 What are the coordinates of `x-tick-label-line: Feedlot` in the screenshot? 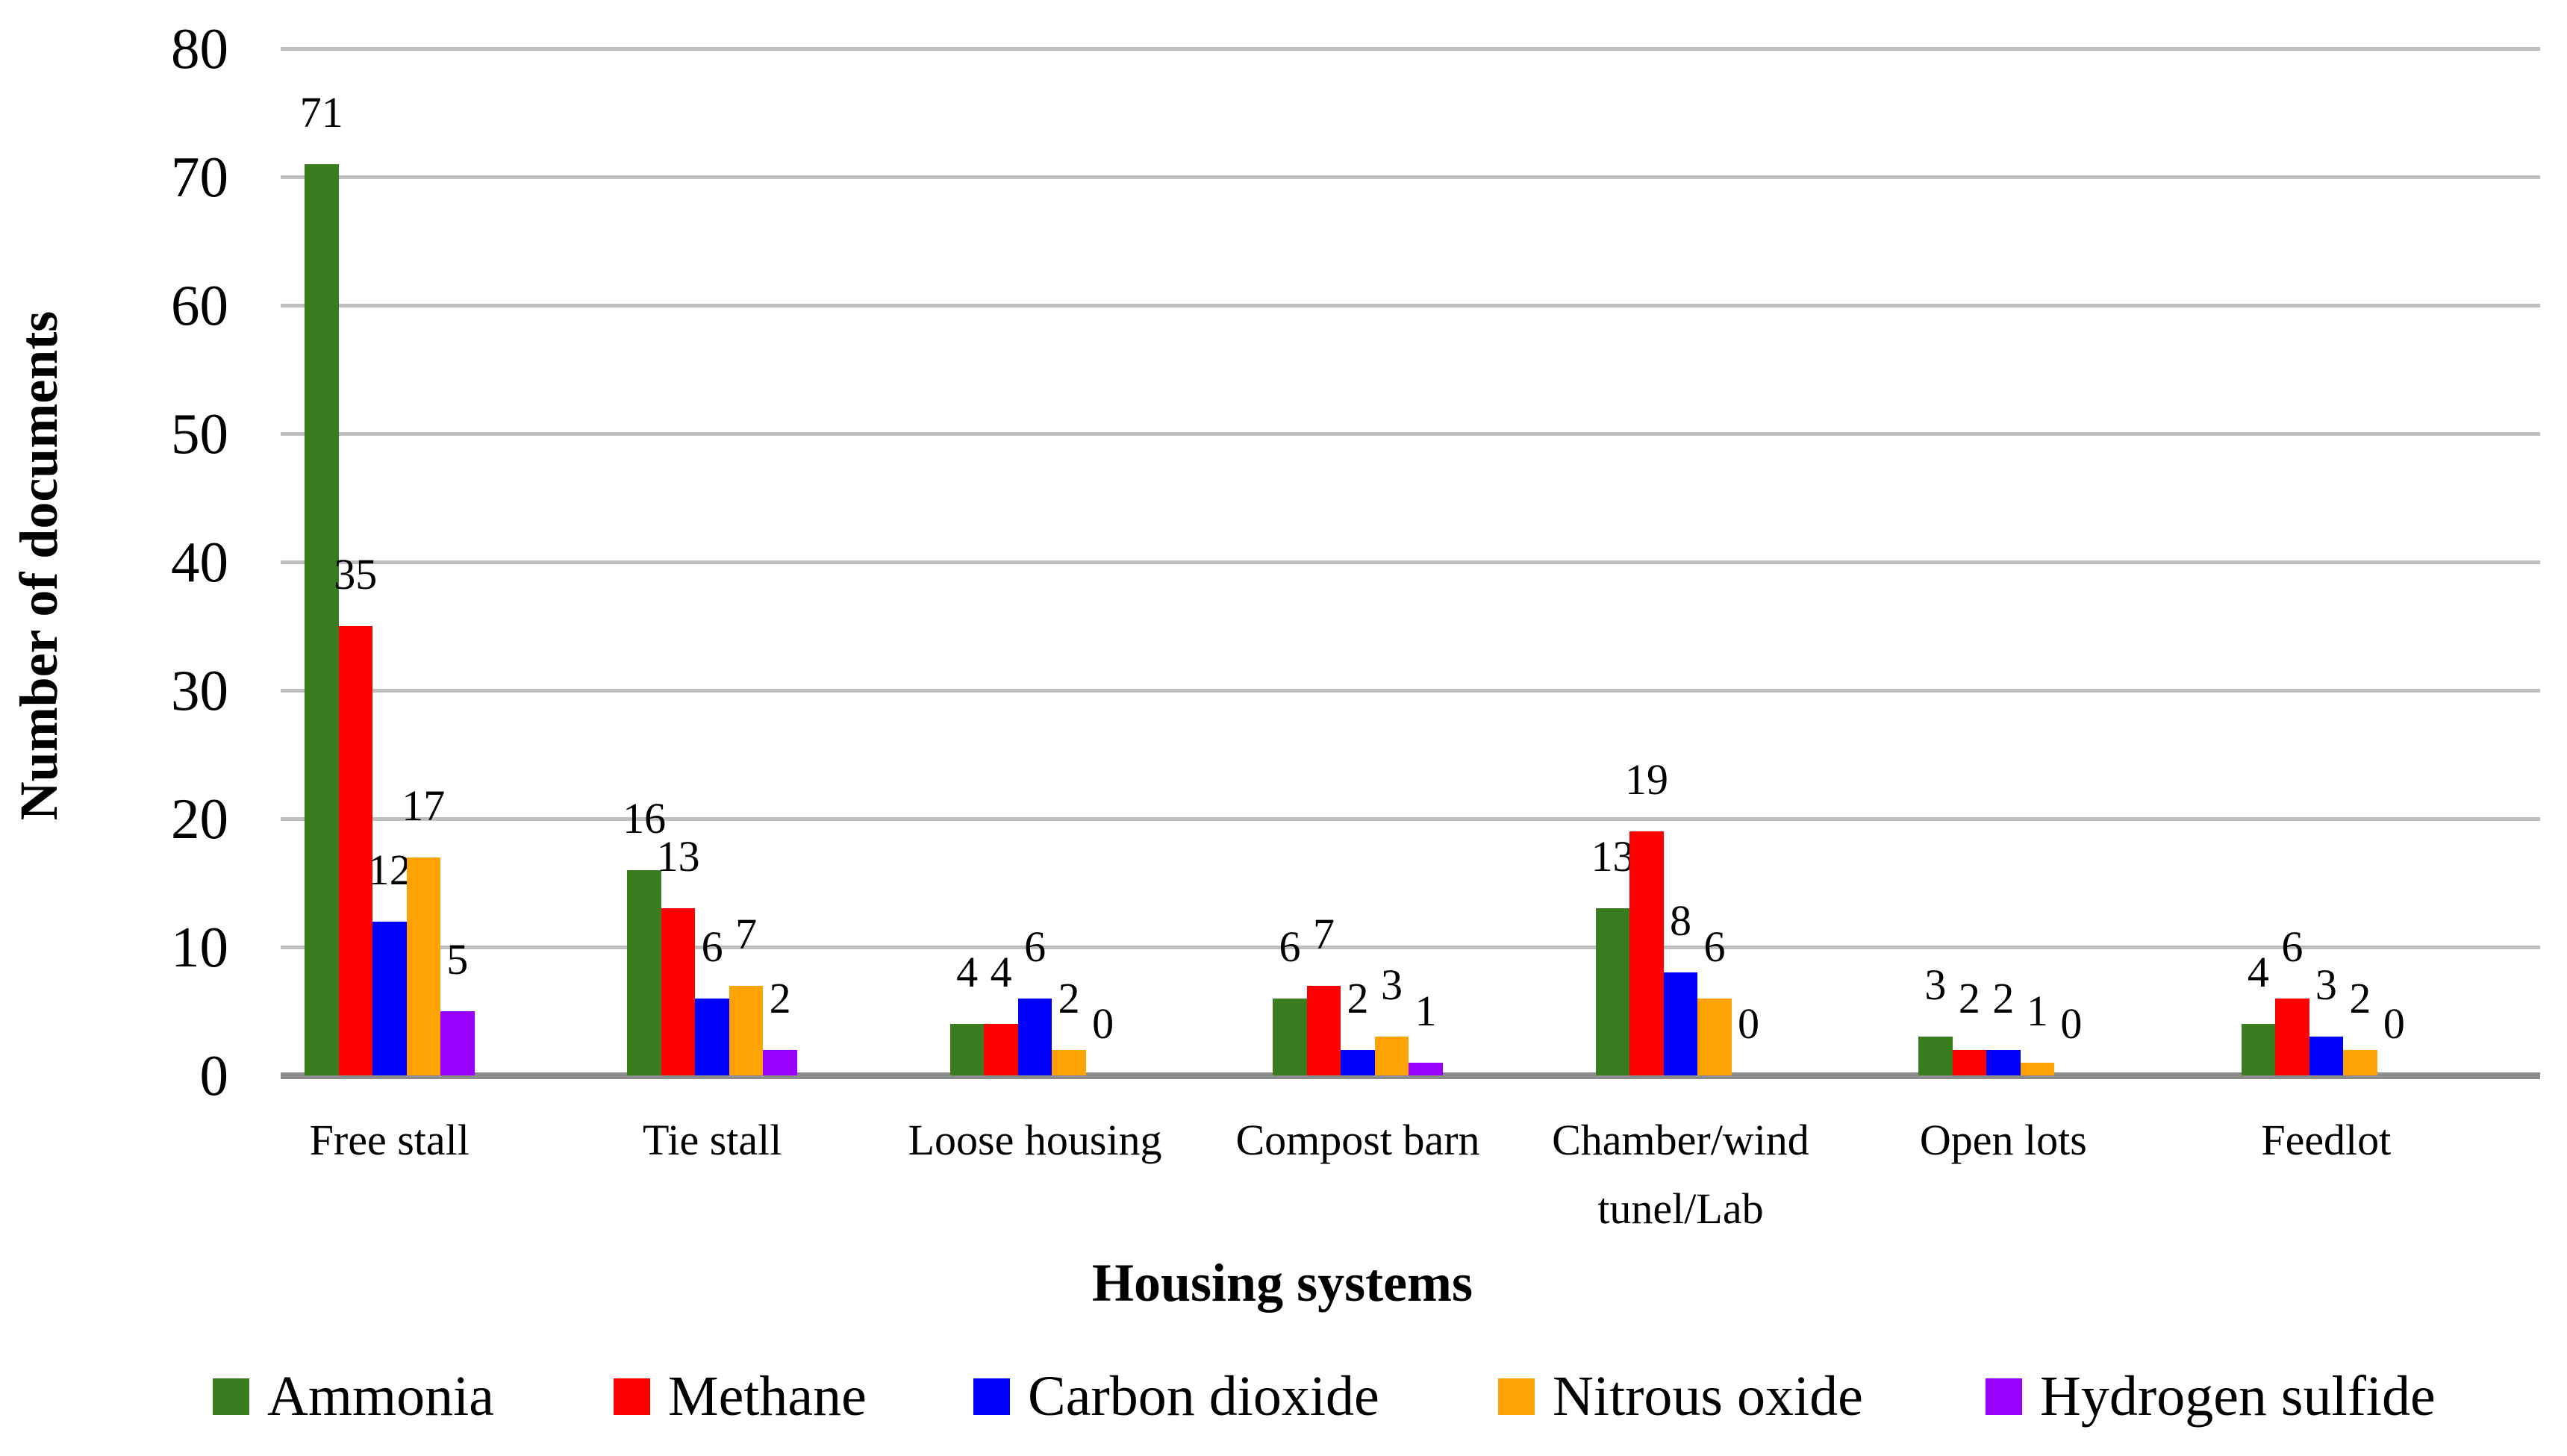 It's located at (2326, 1140).